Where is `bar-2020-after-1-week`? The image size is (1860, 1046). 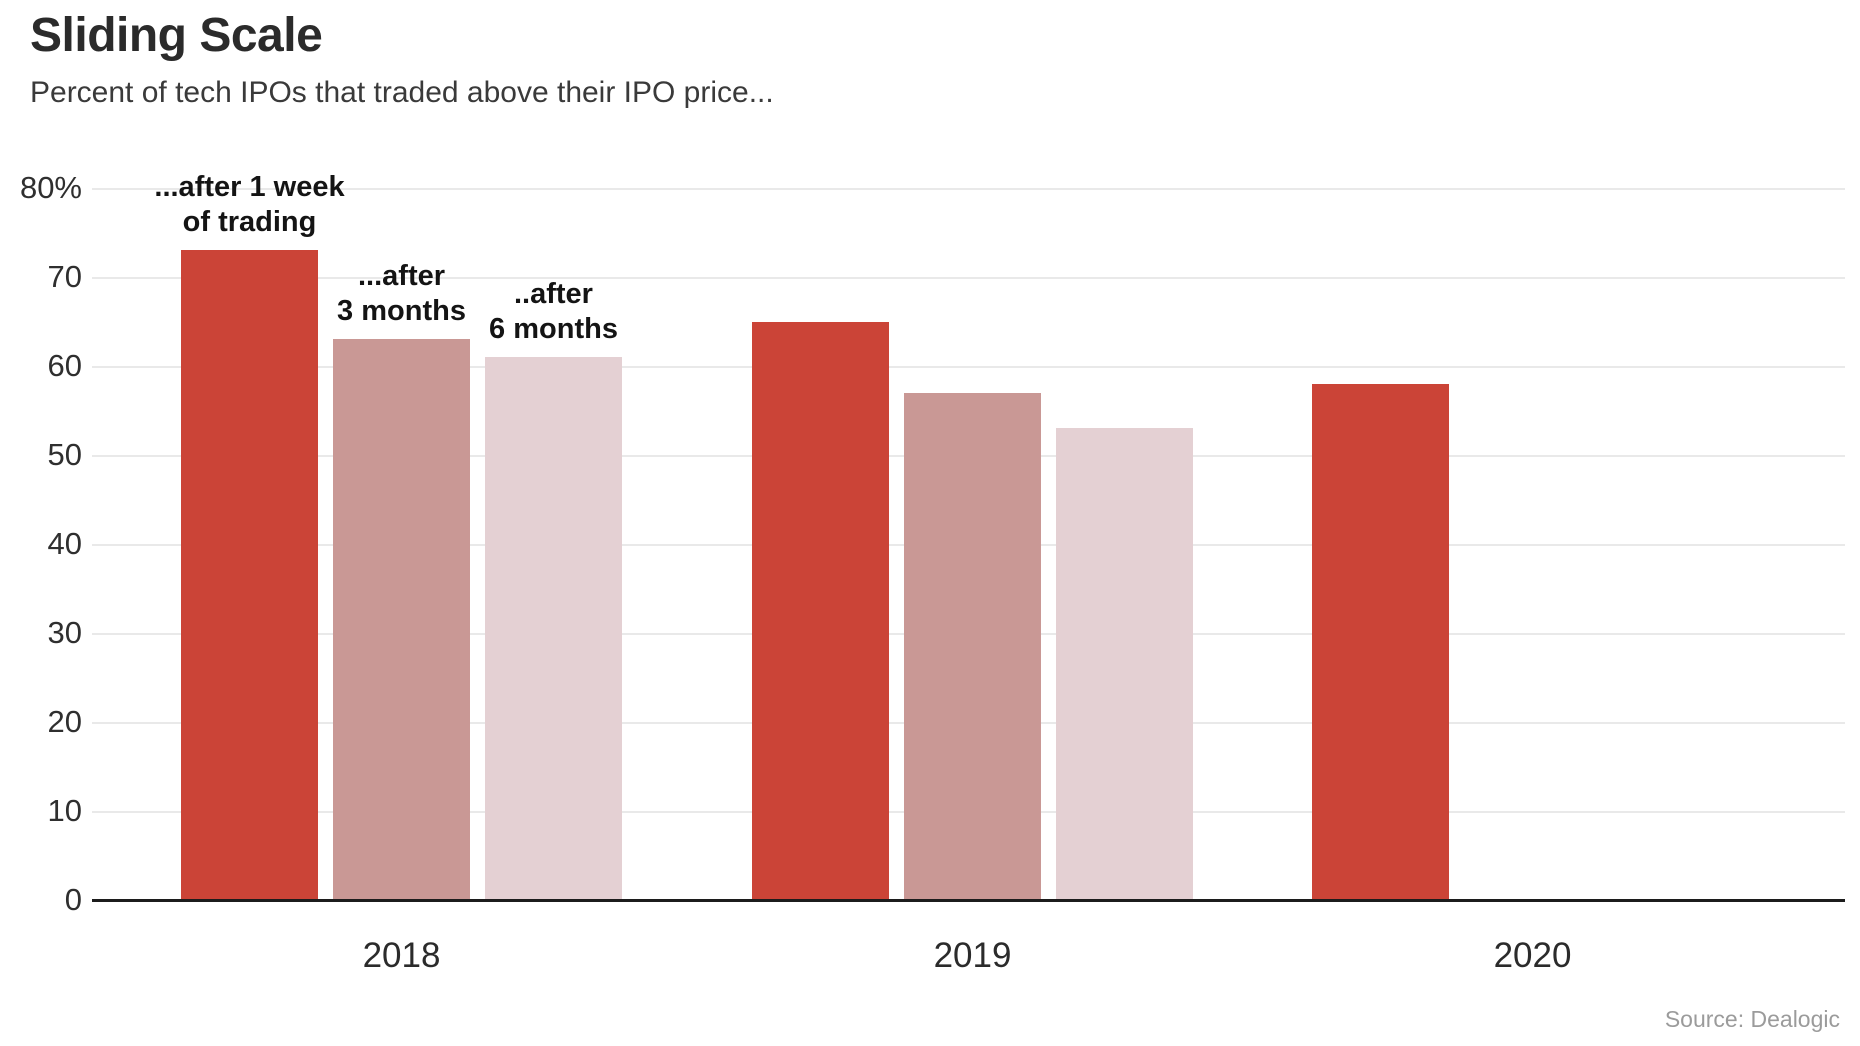 bar-2020-after-1-week is located at coordinates (1380, 641).